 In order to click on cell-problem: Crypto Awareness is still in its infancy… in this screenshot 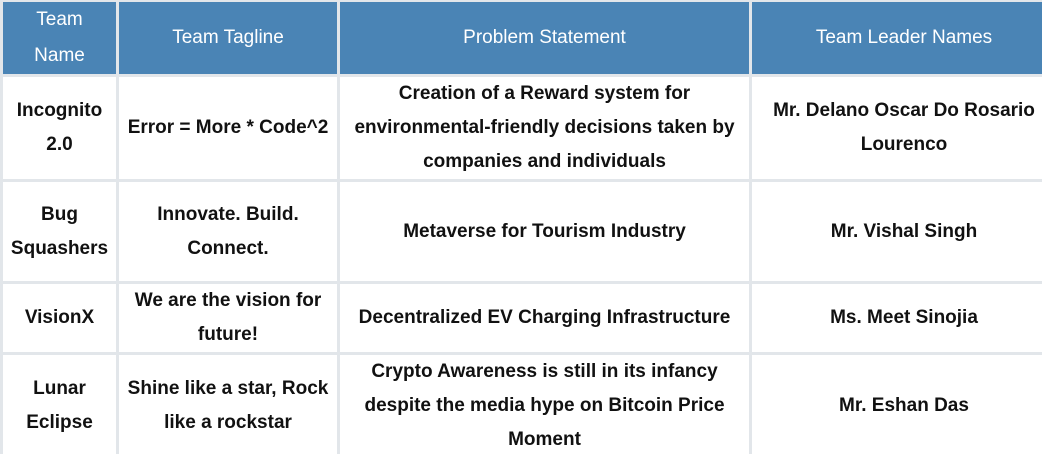, I will do `click(544, 404)`.